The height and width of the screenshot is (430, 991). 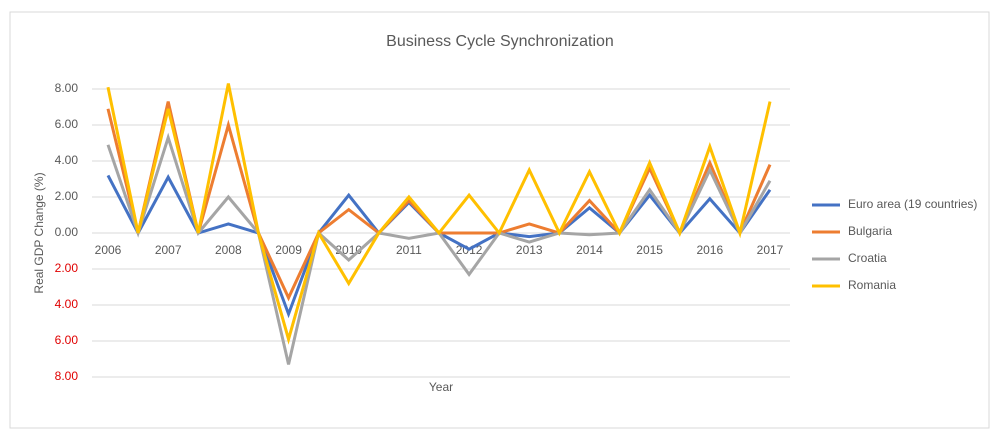 What do you see at coordinates (228, 250) in the screenshot?
I see `x-tick-label: 2008` at bounding box center [228, 250].